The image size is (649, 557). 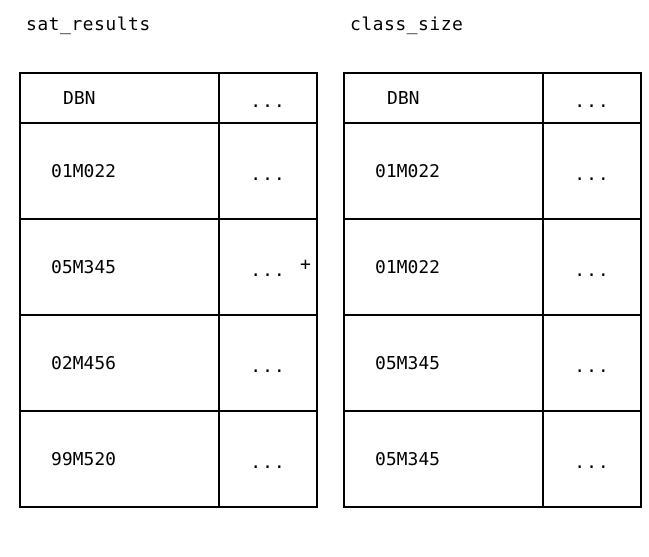 What do you see at coordinates (119, 459) in the screenshot?
I see `key-cell: 99M520` at bounding box center [119, 459].